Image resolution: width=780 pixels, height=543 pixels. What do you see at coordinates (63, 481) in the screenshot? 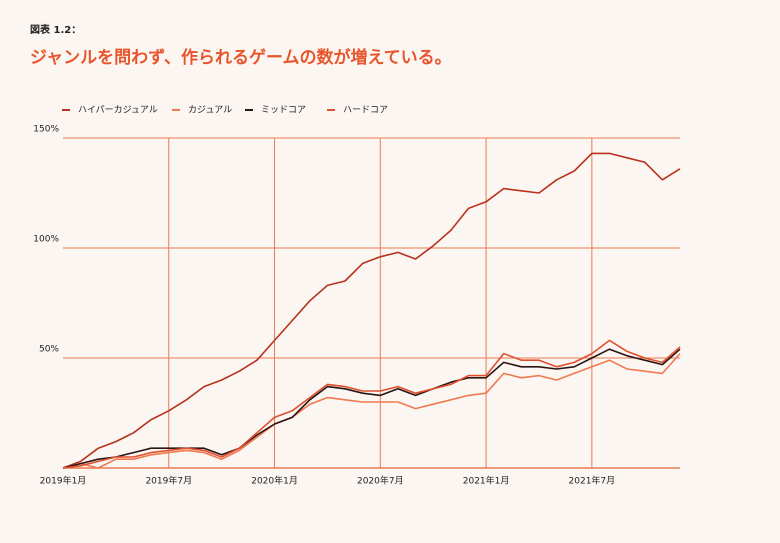
I see `x-tick-label: 2019年1月` at bounding box center [63, 481].